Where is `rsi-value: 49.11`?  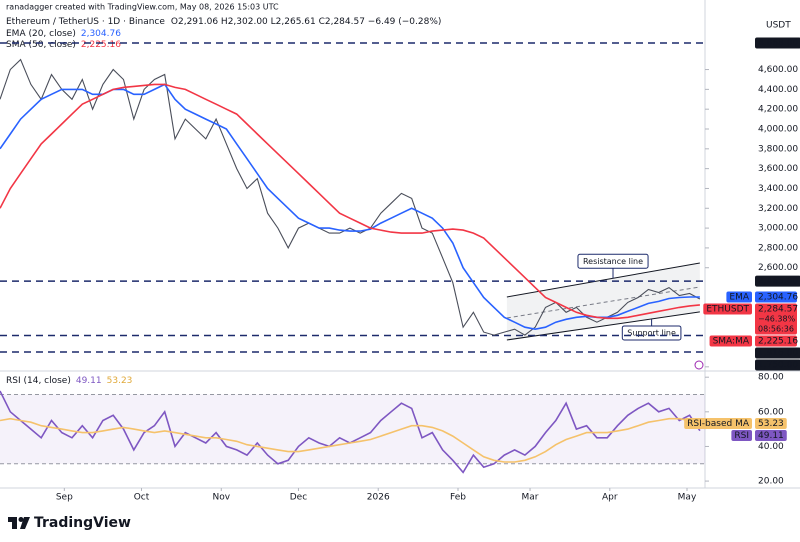
rsi-value: 49.11 is located at coordinates (89, 381).